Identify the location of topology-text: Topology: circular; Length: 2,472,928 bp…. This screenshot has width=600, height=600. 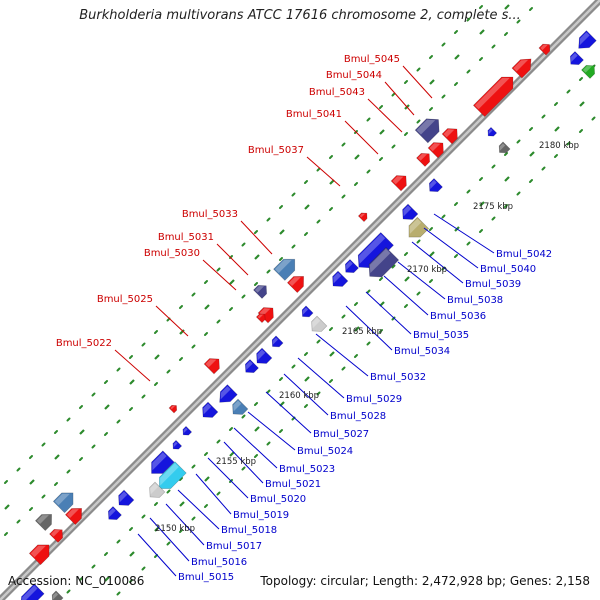
(425, 581).